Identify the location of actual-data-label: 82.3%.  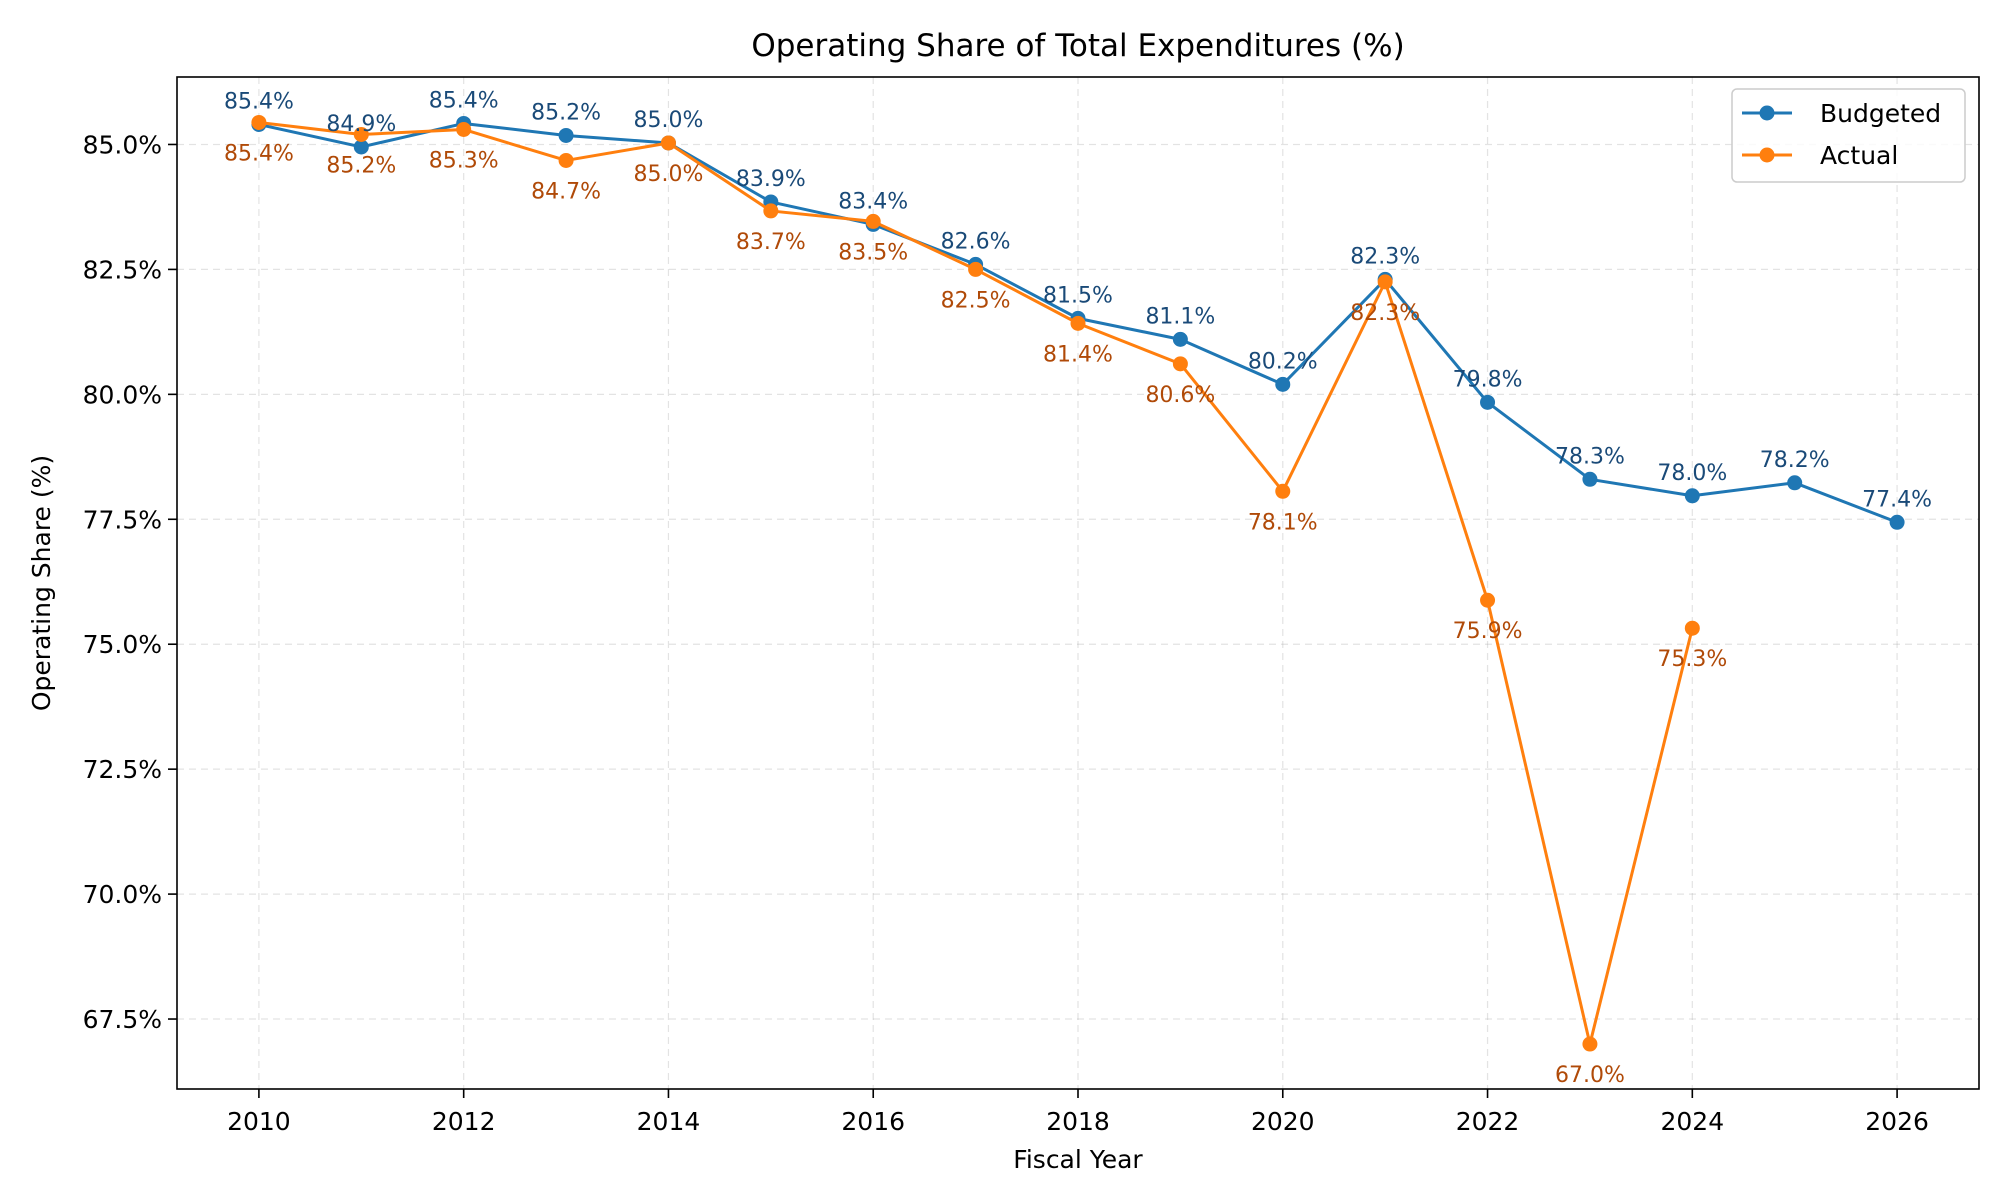
(1385, 313).